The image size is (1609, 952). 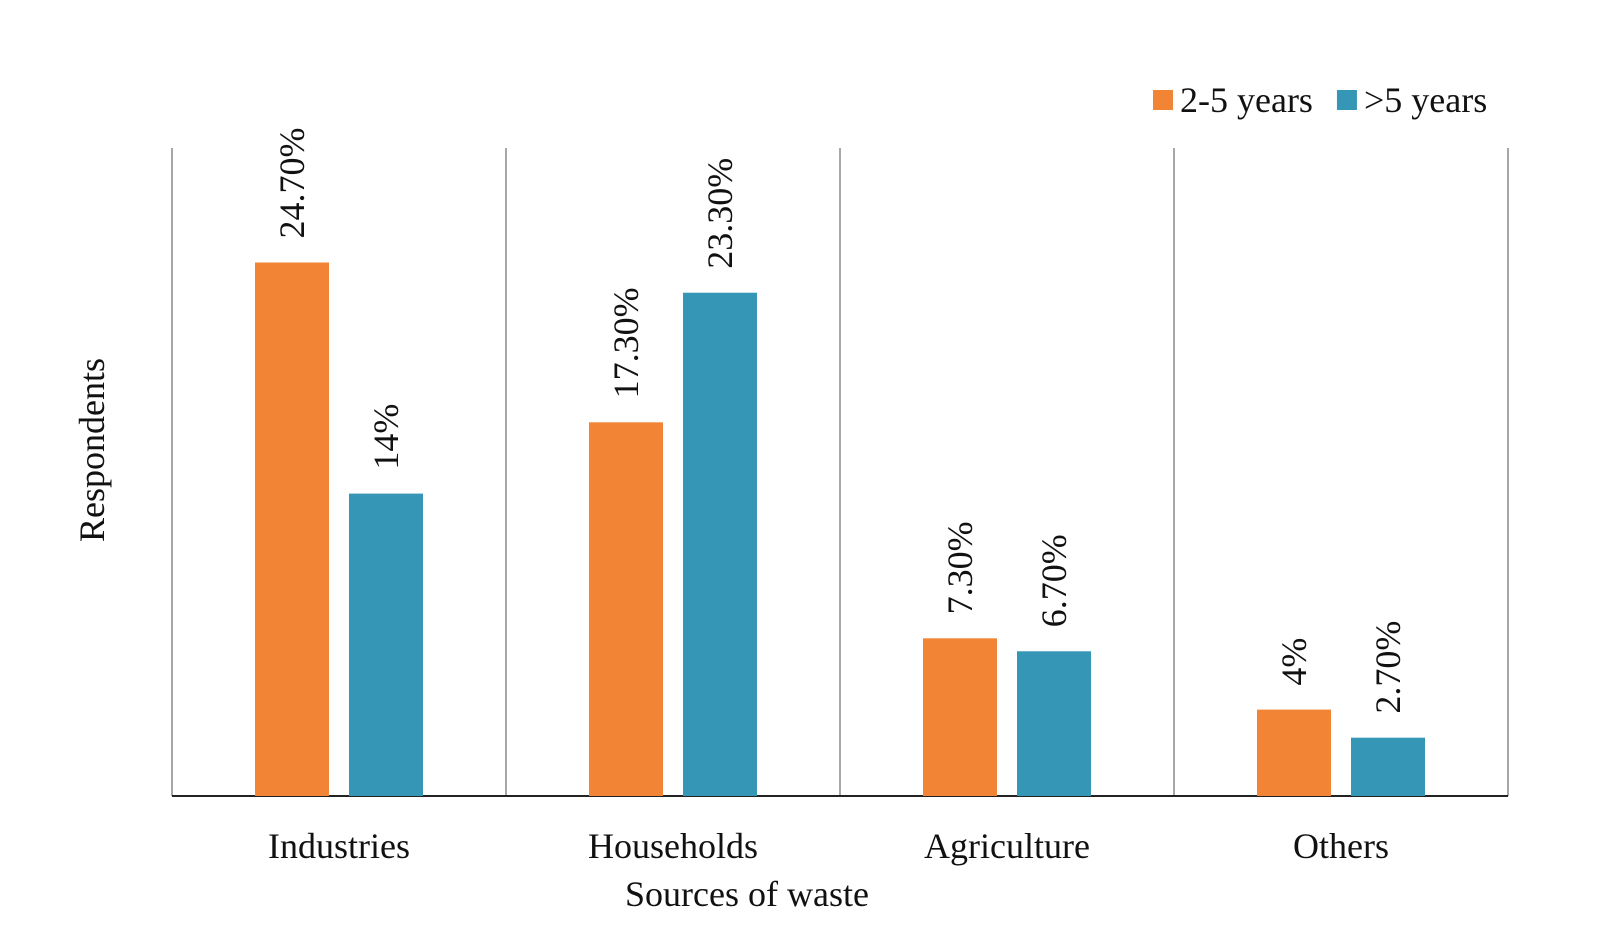 What do you see at coordinates (720, 213) in the screenshot?
I see `data-label: 23.30%` at bounding box center [720, 213].